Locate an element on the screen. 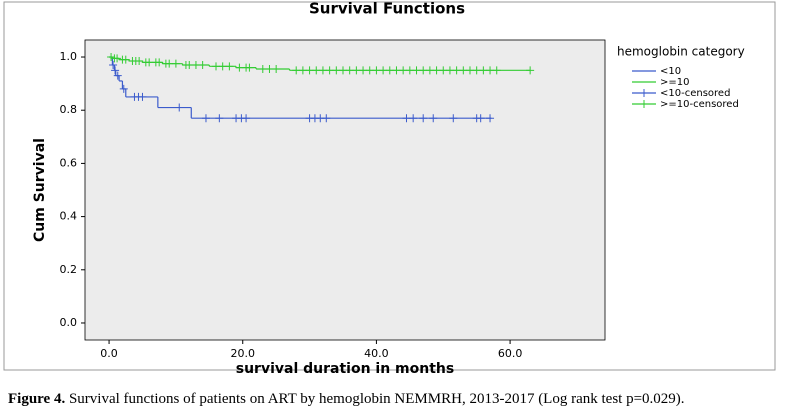 This screenshot has width=810, height=415. x-axis-label: survival duration in months is located at coordinates (345, 369).